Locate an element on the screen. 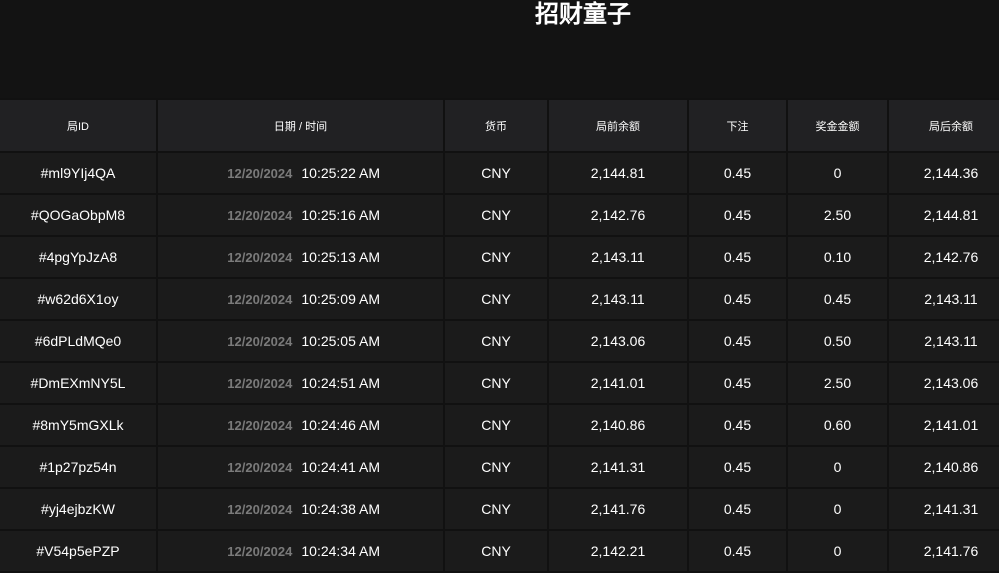  time-text: 10:24:51 AM is located at coordinates (340, 383).